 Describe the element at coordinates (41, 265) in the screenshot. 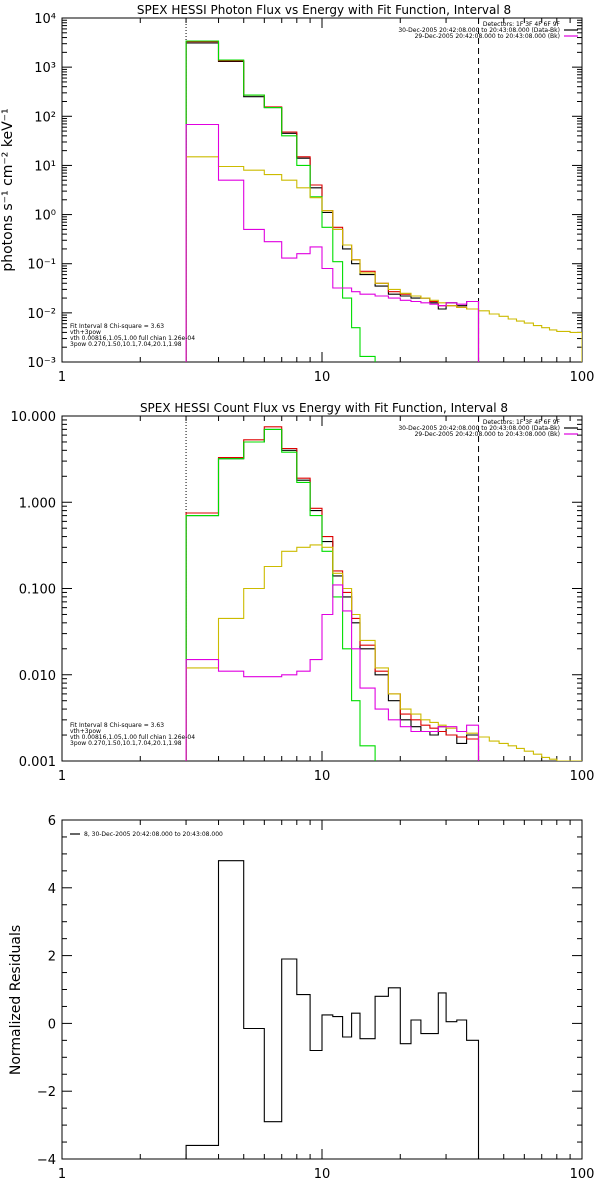

I see `y-tick-label: 10⁻¹` at that location.